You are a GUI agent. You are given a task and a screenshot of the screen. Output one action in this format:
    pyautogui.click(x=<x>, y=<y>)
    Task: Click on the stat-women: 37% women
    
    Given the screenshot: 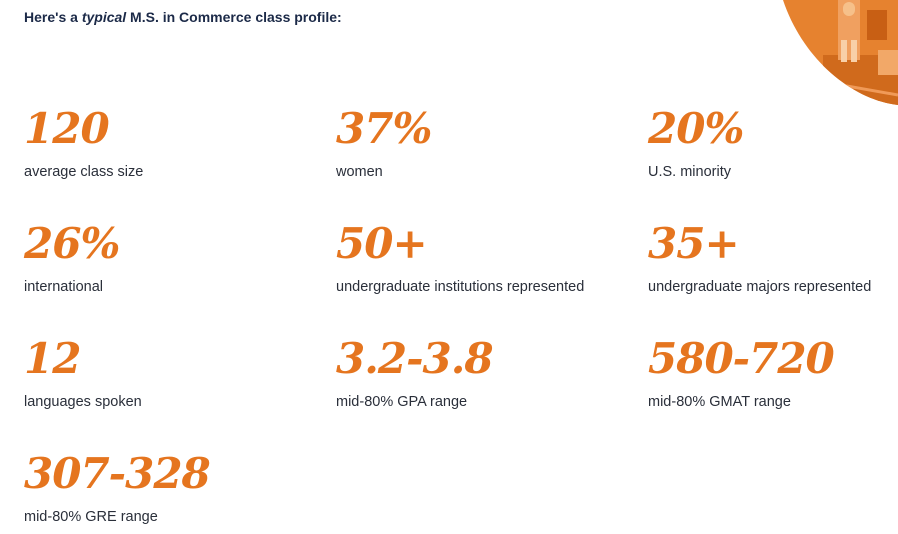 What is the action you would take?
    pyautogui.click(x=384, y=142)
    